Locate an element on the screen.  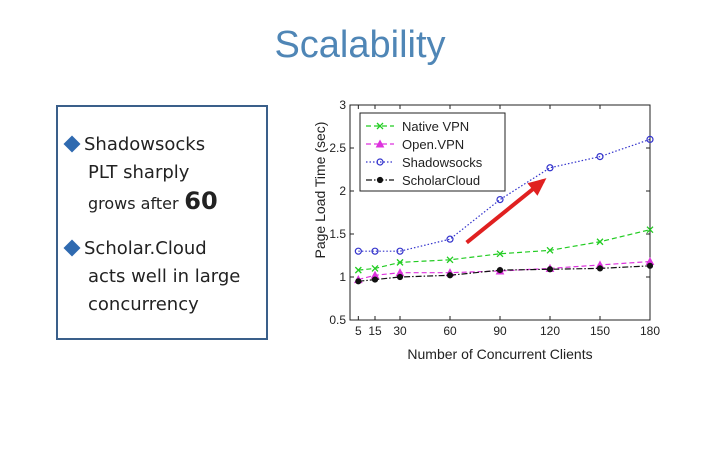
series-line-scholarcloud is located at coordinates (504, 273).